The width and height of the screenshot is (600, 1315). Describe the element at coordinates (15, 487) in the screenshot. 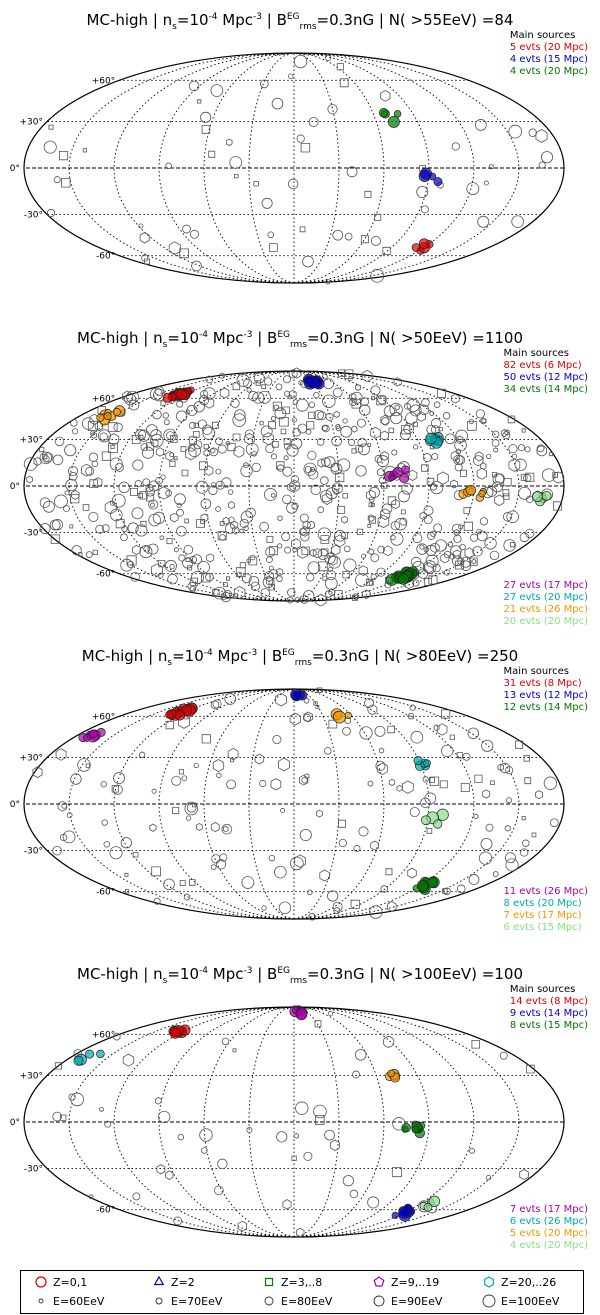

I see `lat-tick-label: 0°` at that location.